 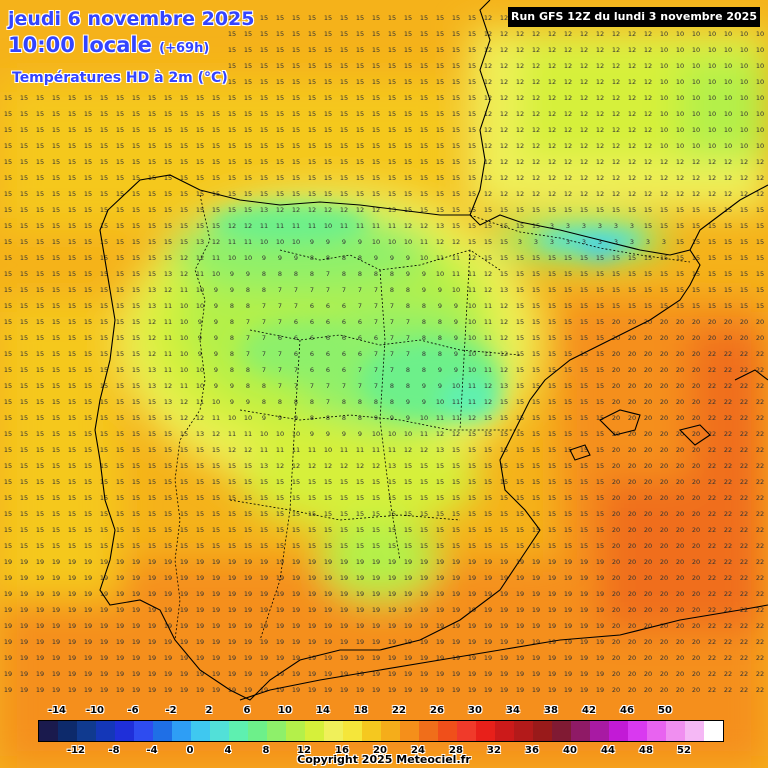 I want to click on svg-text: 7, so click(x=296, y=370).